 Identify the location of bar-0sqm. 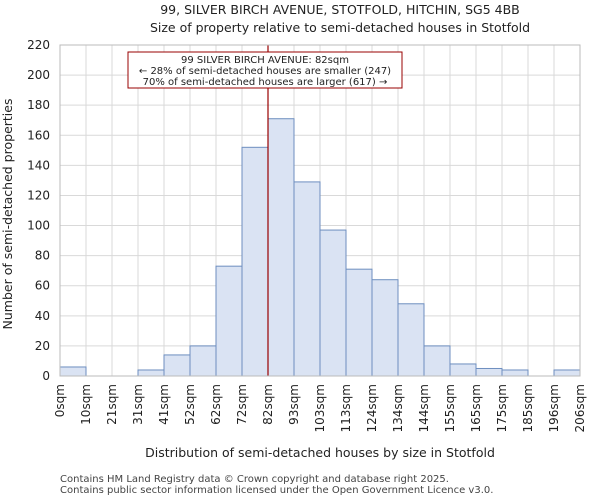
(73, 371).